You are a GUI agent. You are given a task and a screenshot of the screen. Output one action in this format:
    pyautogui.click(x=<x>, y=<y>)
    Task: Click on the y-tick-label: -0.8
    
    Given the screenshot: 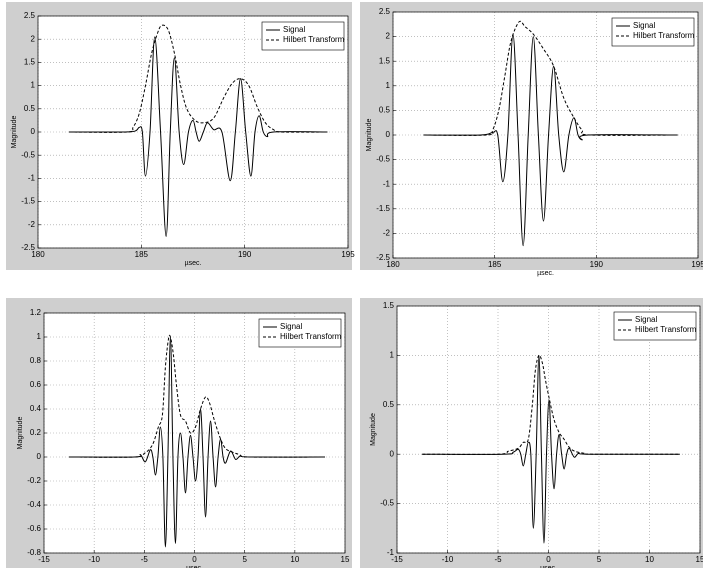 What is the action you would take?
    pyautogui.click(x=34, y=552)
    